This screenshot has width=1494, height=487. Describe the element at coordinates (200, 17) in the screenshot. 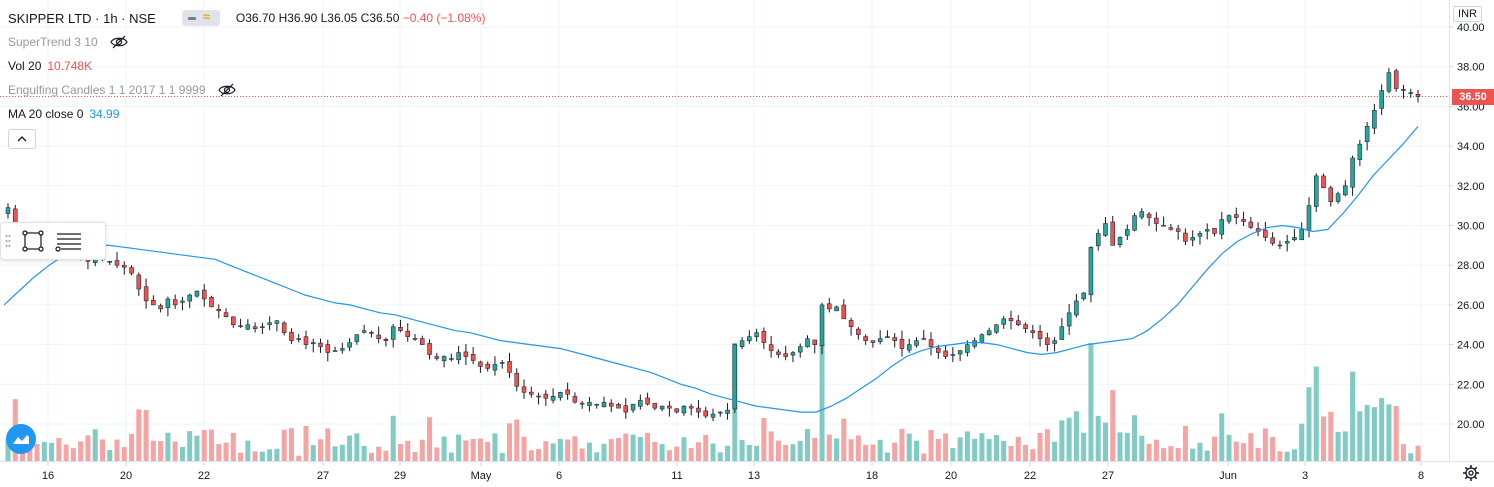

I see `compare-toggle: ≈` at that location.